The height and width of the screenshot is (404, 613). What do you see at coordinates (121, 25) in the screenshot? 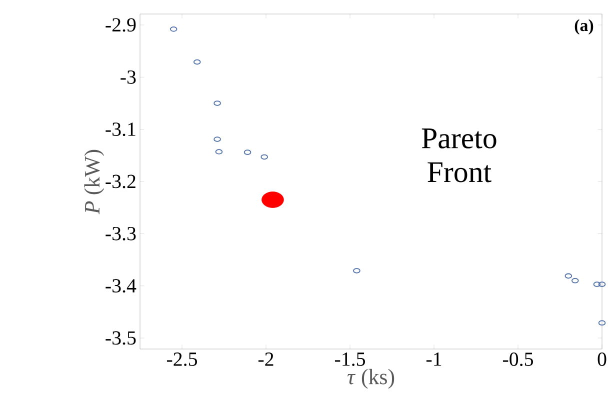
I see `y-tick-label: -2.9` at bounding box center [121, 25].